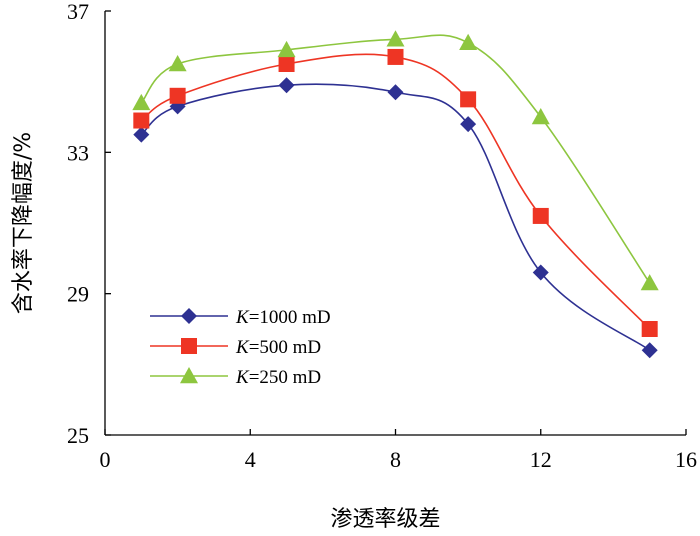  Describe the element at coordinates (242, 377) in the screenshot. I see `legend-label-k-3: K` at that location.